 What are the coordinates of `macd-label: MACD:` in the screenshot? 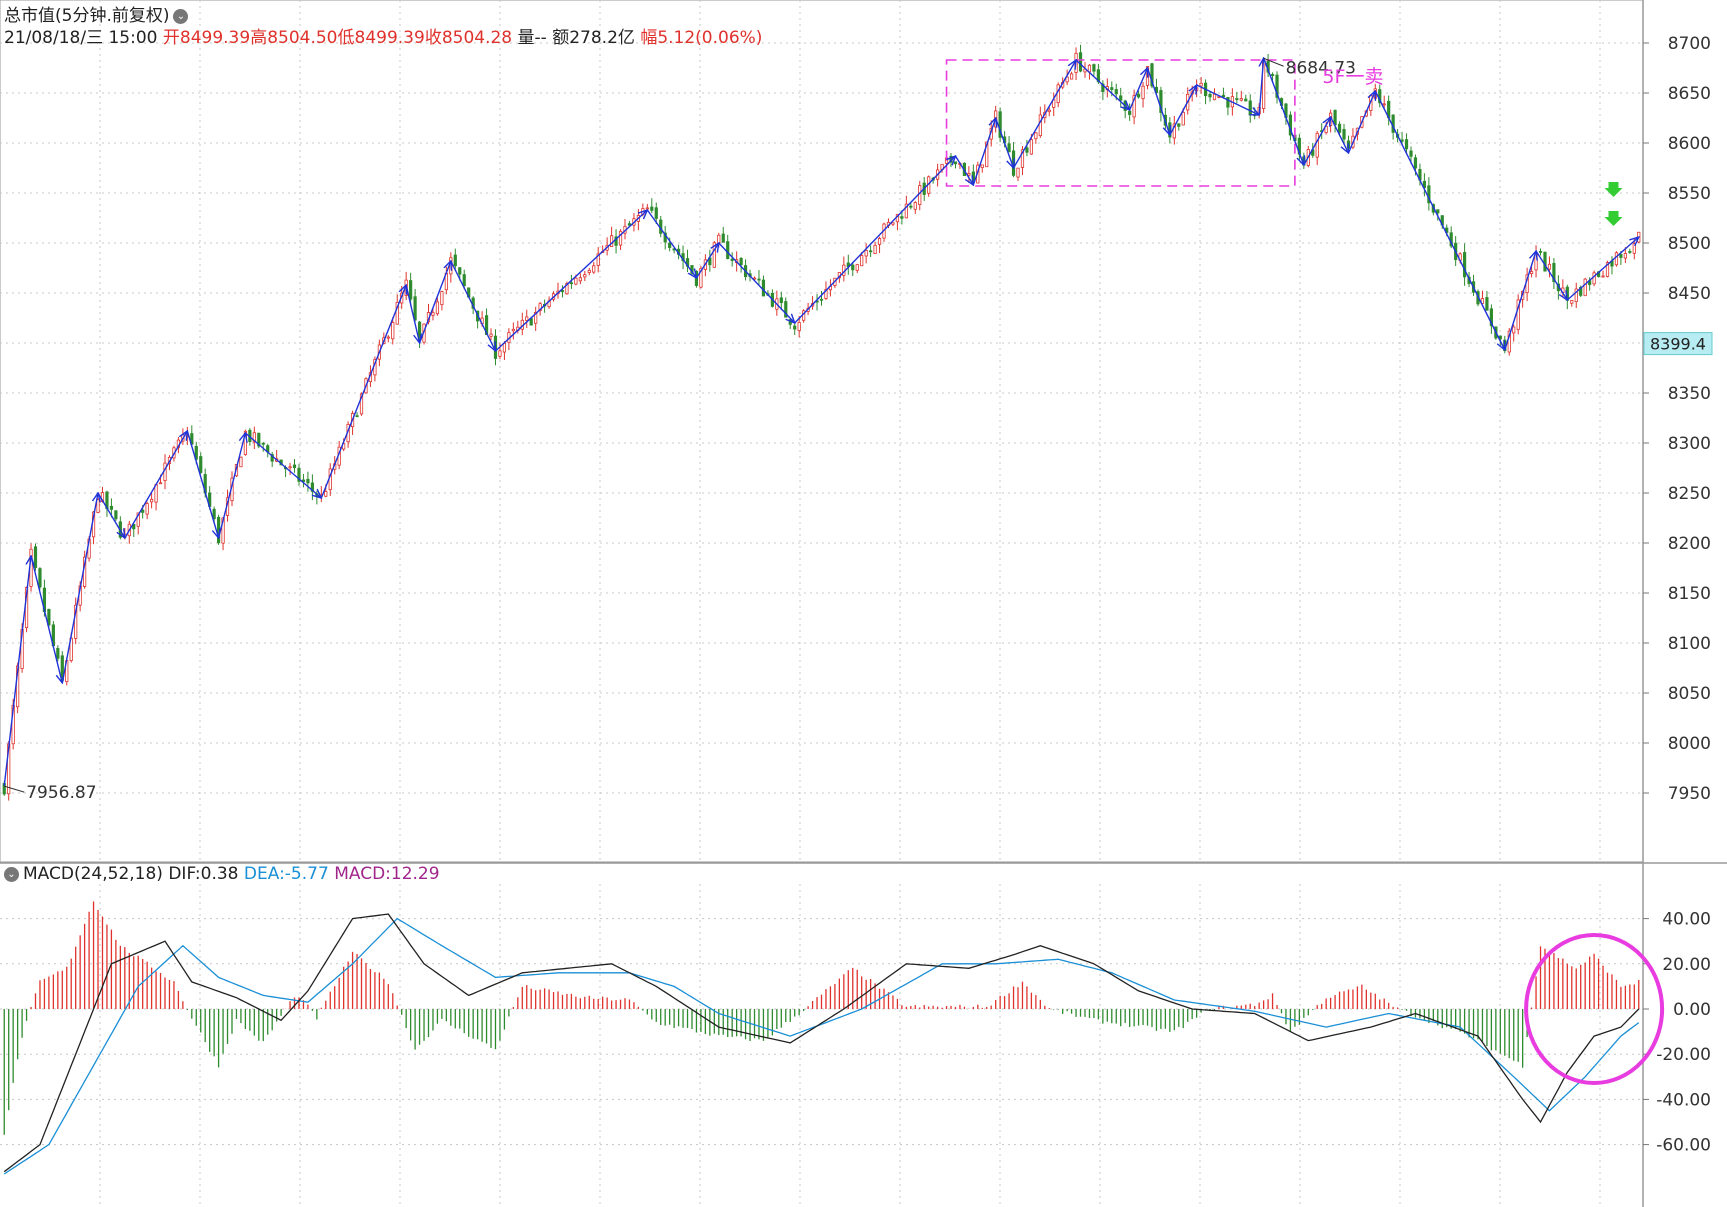 It's located at (362, 874).